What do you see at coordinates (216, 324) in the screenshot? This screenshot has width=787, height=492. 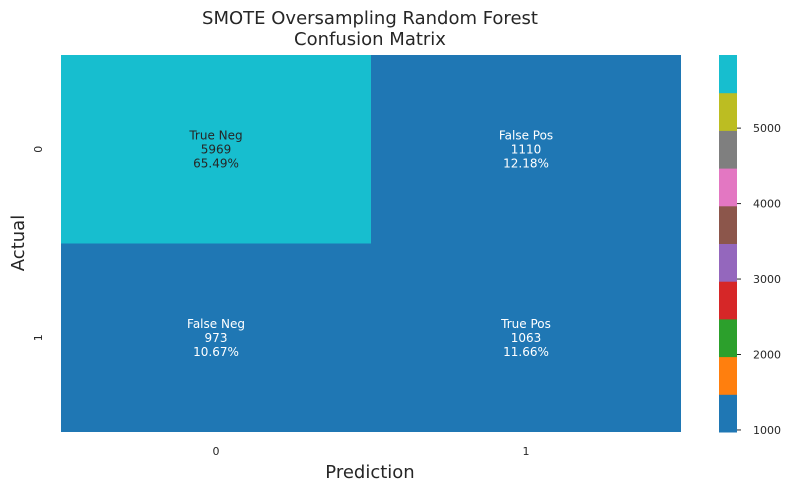 I see `cell-group-label: False Neg` at bounding box center [216, 324].